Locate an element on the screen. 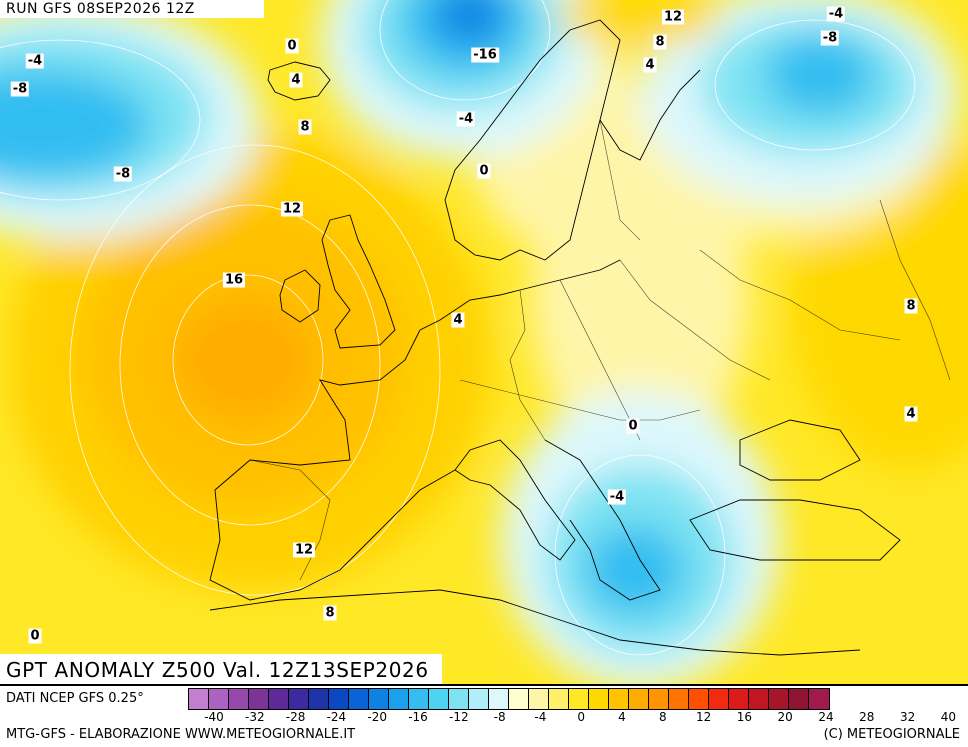 The width and height of the screenshot is (968, 747). colorbar-tick-label: -8 is located at coordinates (499, 717).